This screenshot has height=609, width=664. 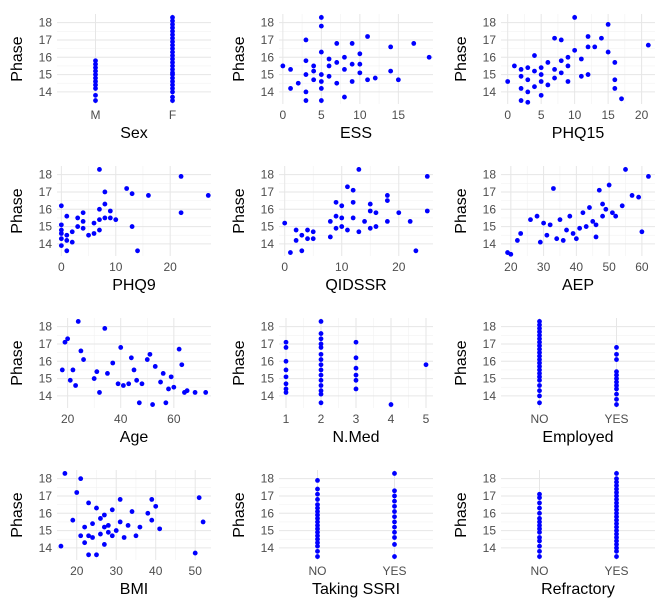 What do you see at coordinates (490, 327) in the screenshot?
I see `y-tick-label: 18` at bounding box center [490, 327].